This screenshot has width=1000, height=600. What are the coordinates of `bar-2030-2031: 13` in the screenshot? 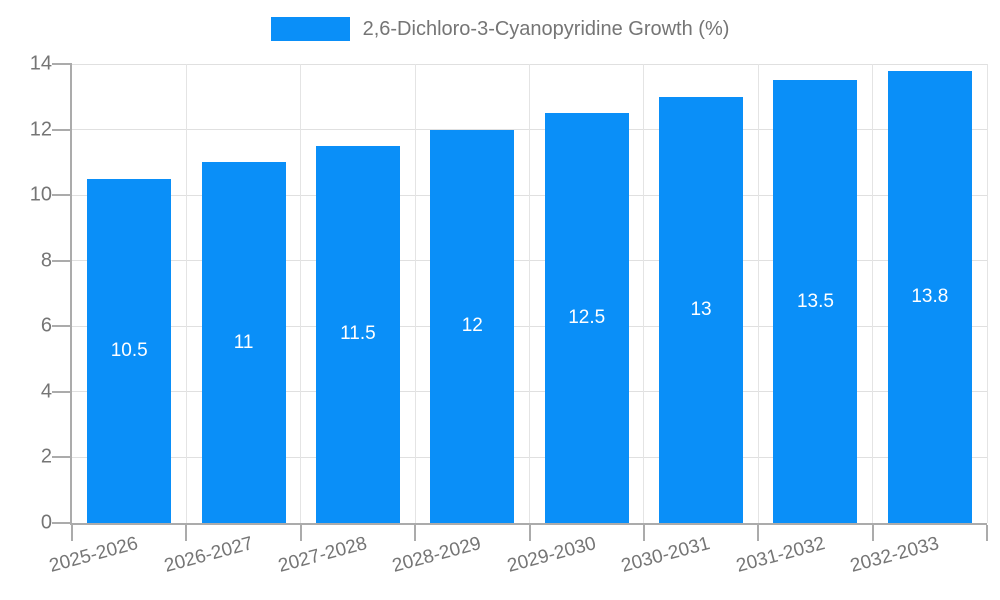 It's located at (701, 309).